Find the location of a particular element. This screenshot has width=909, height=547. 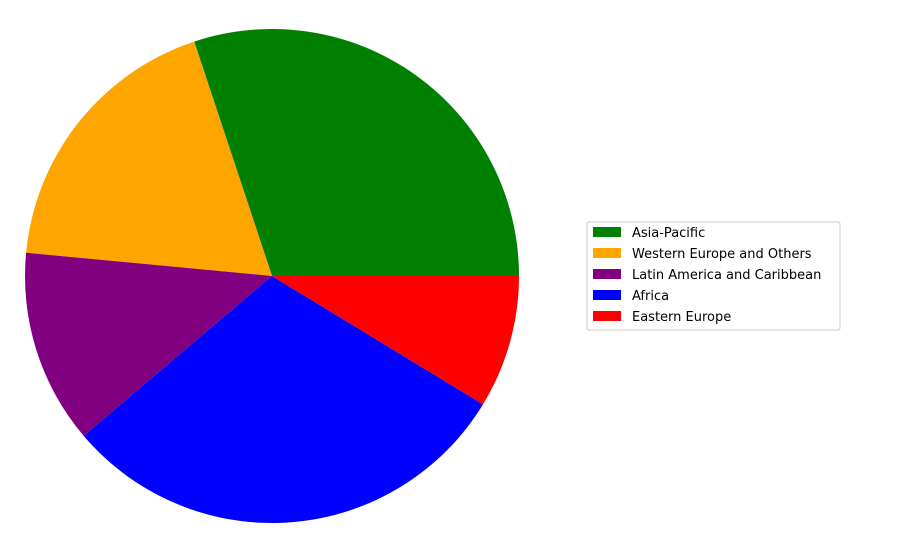

pie-slice-latin-america-and-caribbean is located at coordinates (149, 344).